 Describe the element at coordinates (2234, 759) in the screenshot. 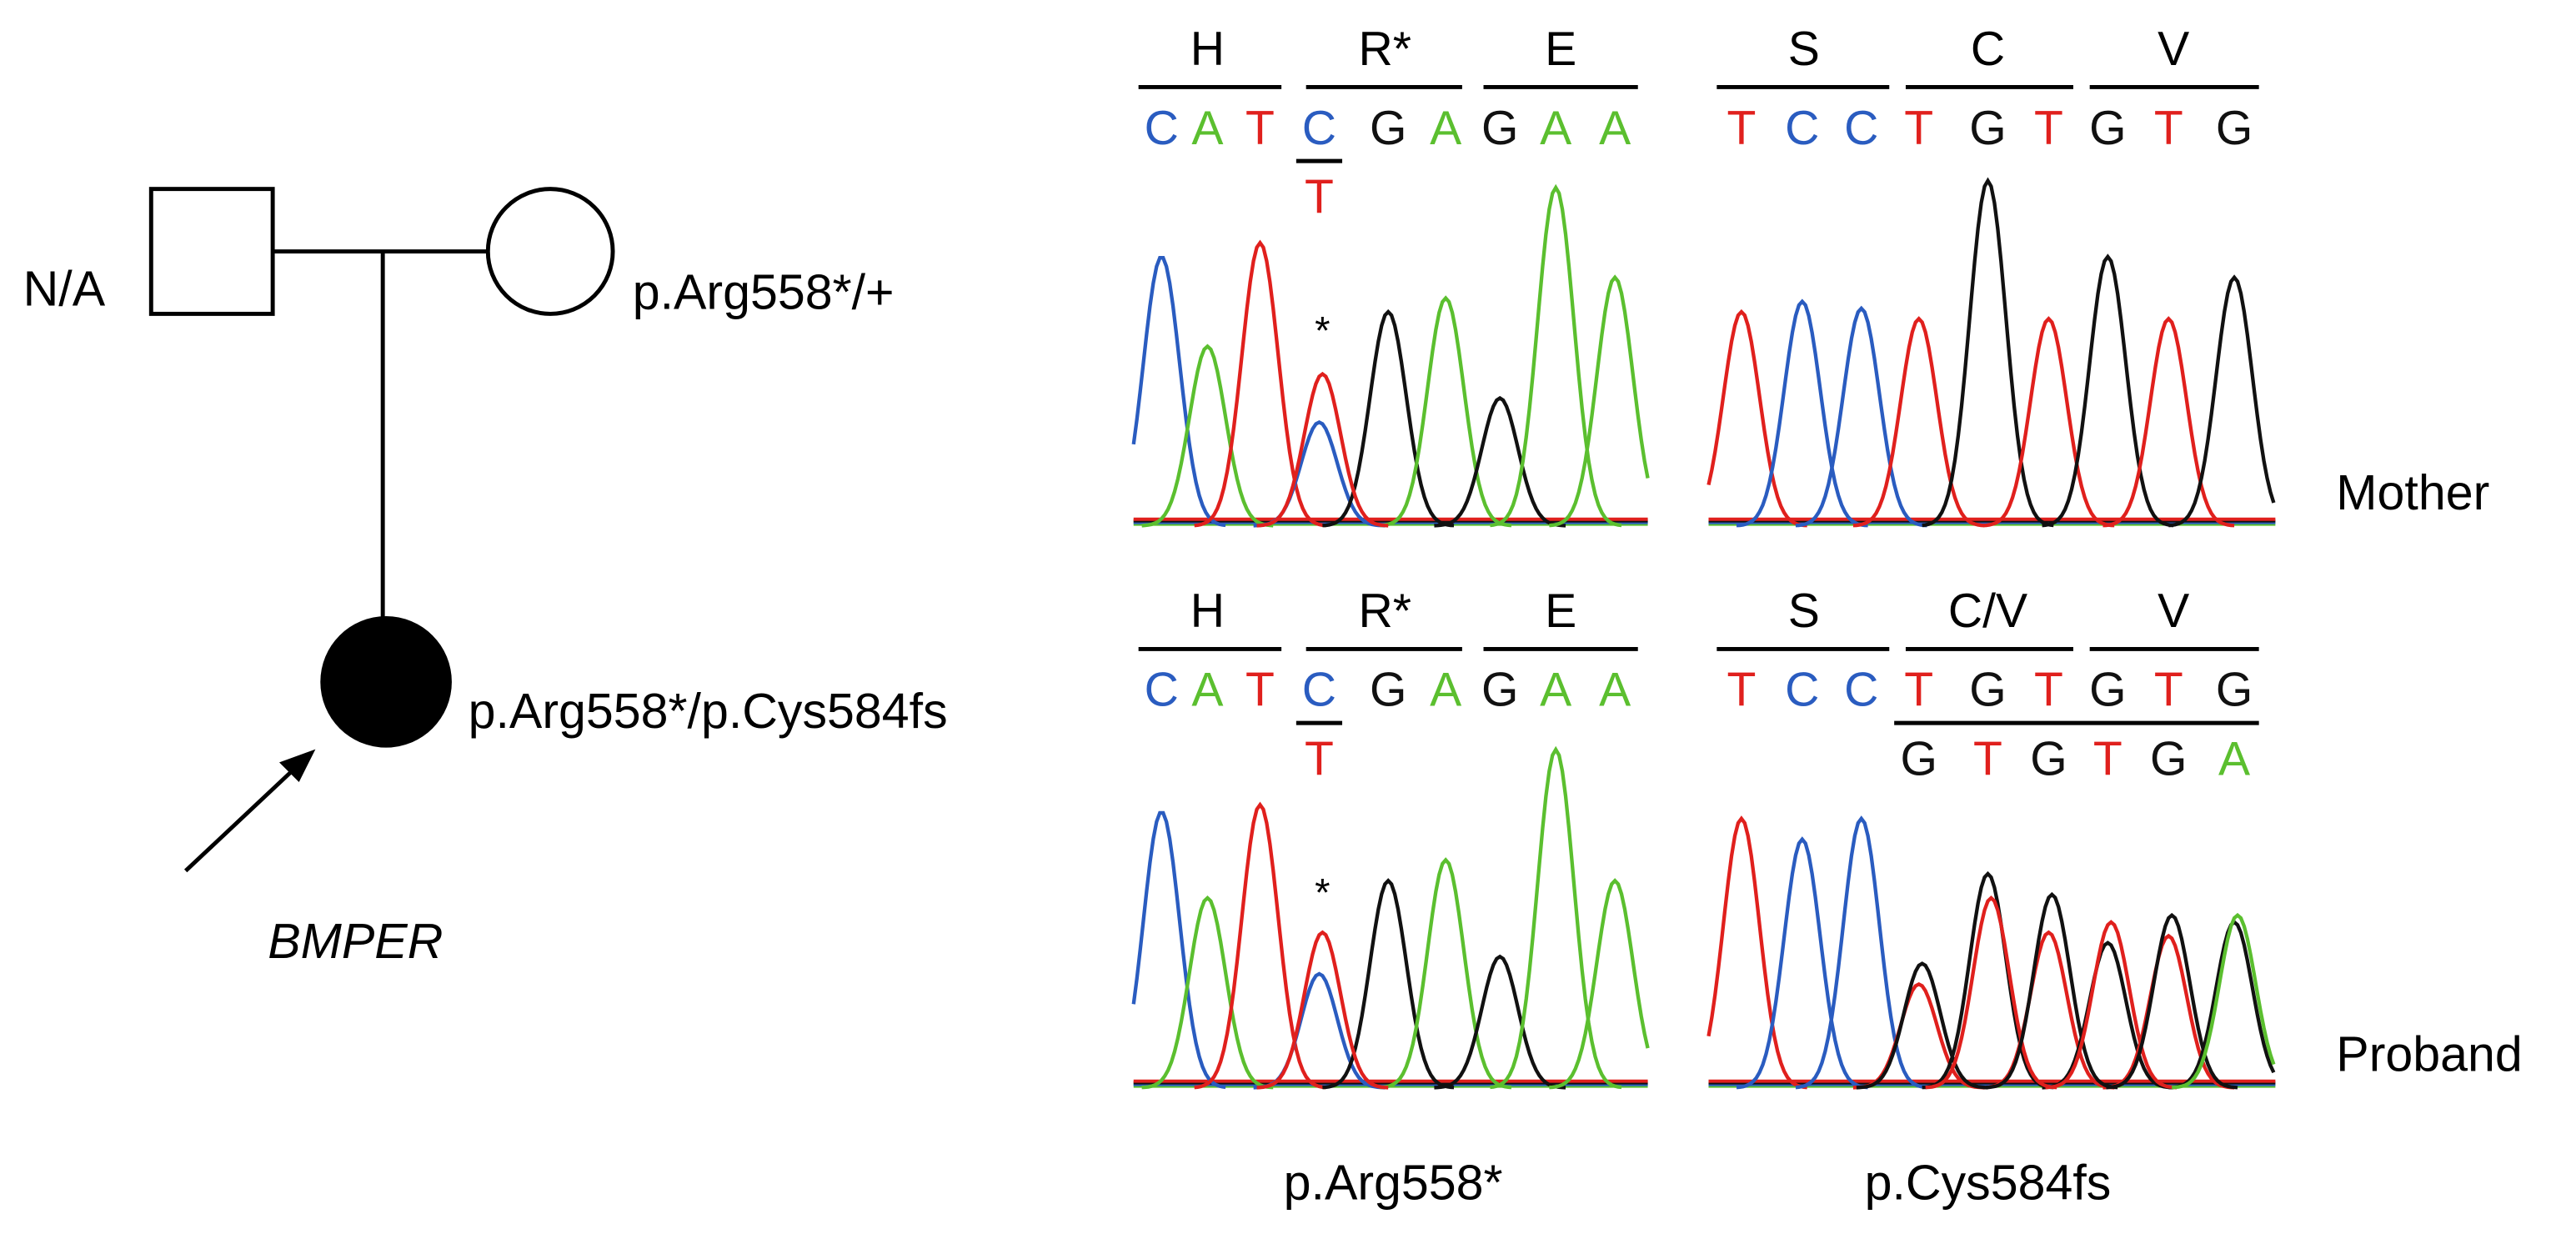

I see `alt-base: A` at that location.